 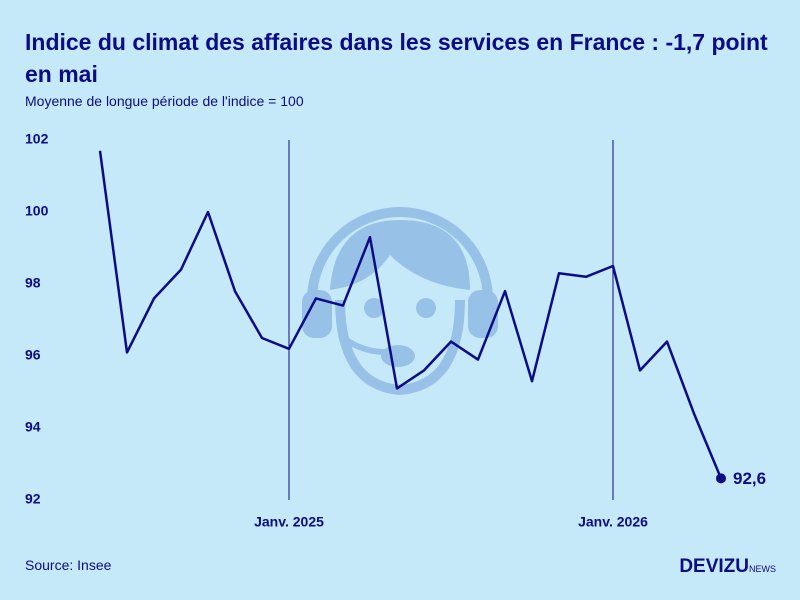 What do you see at coordinates (37, 211) in the screenshot?
I see `y-tick-label: 100` at bounding box center [37, 211].